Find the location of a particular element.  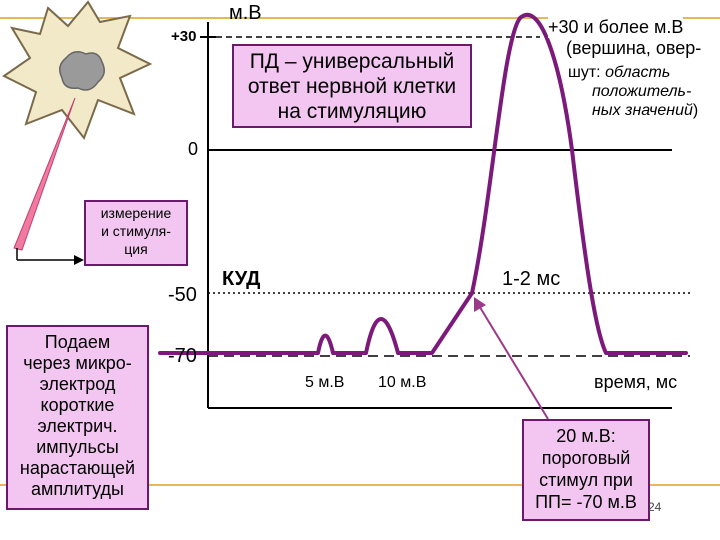

wire-arrowhead is located at coordinates (79, 260).